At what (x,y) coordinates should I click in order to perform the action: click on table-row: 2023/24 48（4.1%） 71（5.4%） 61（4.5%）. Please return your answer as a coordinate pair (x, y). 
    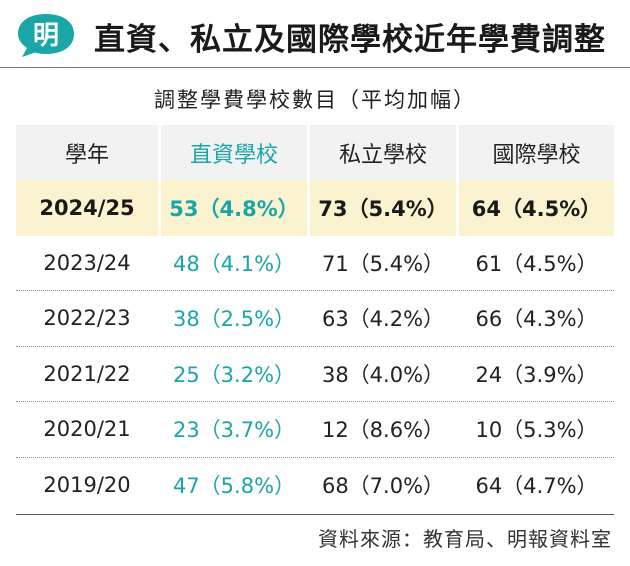
    Looking at the image, I should click on (315, 263).